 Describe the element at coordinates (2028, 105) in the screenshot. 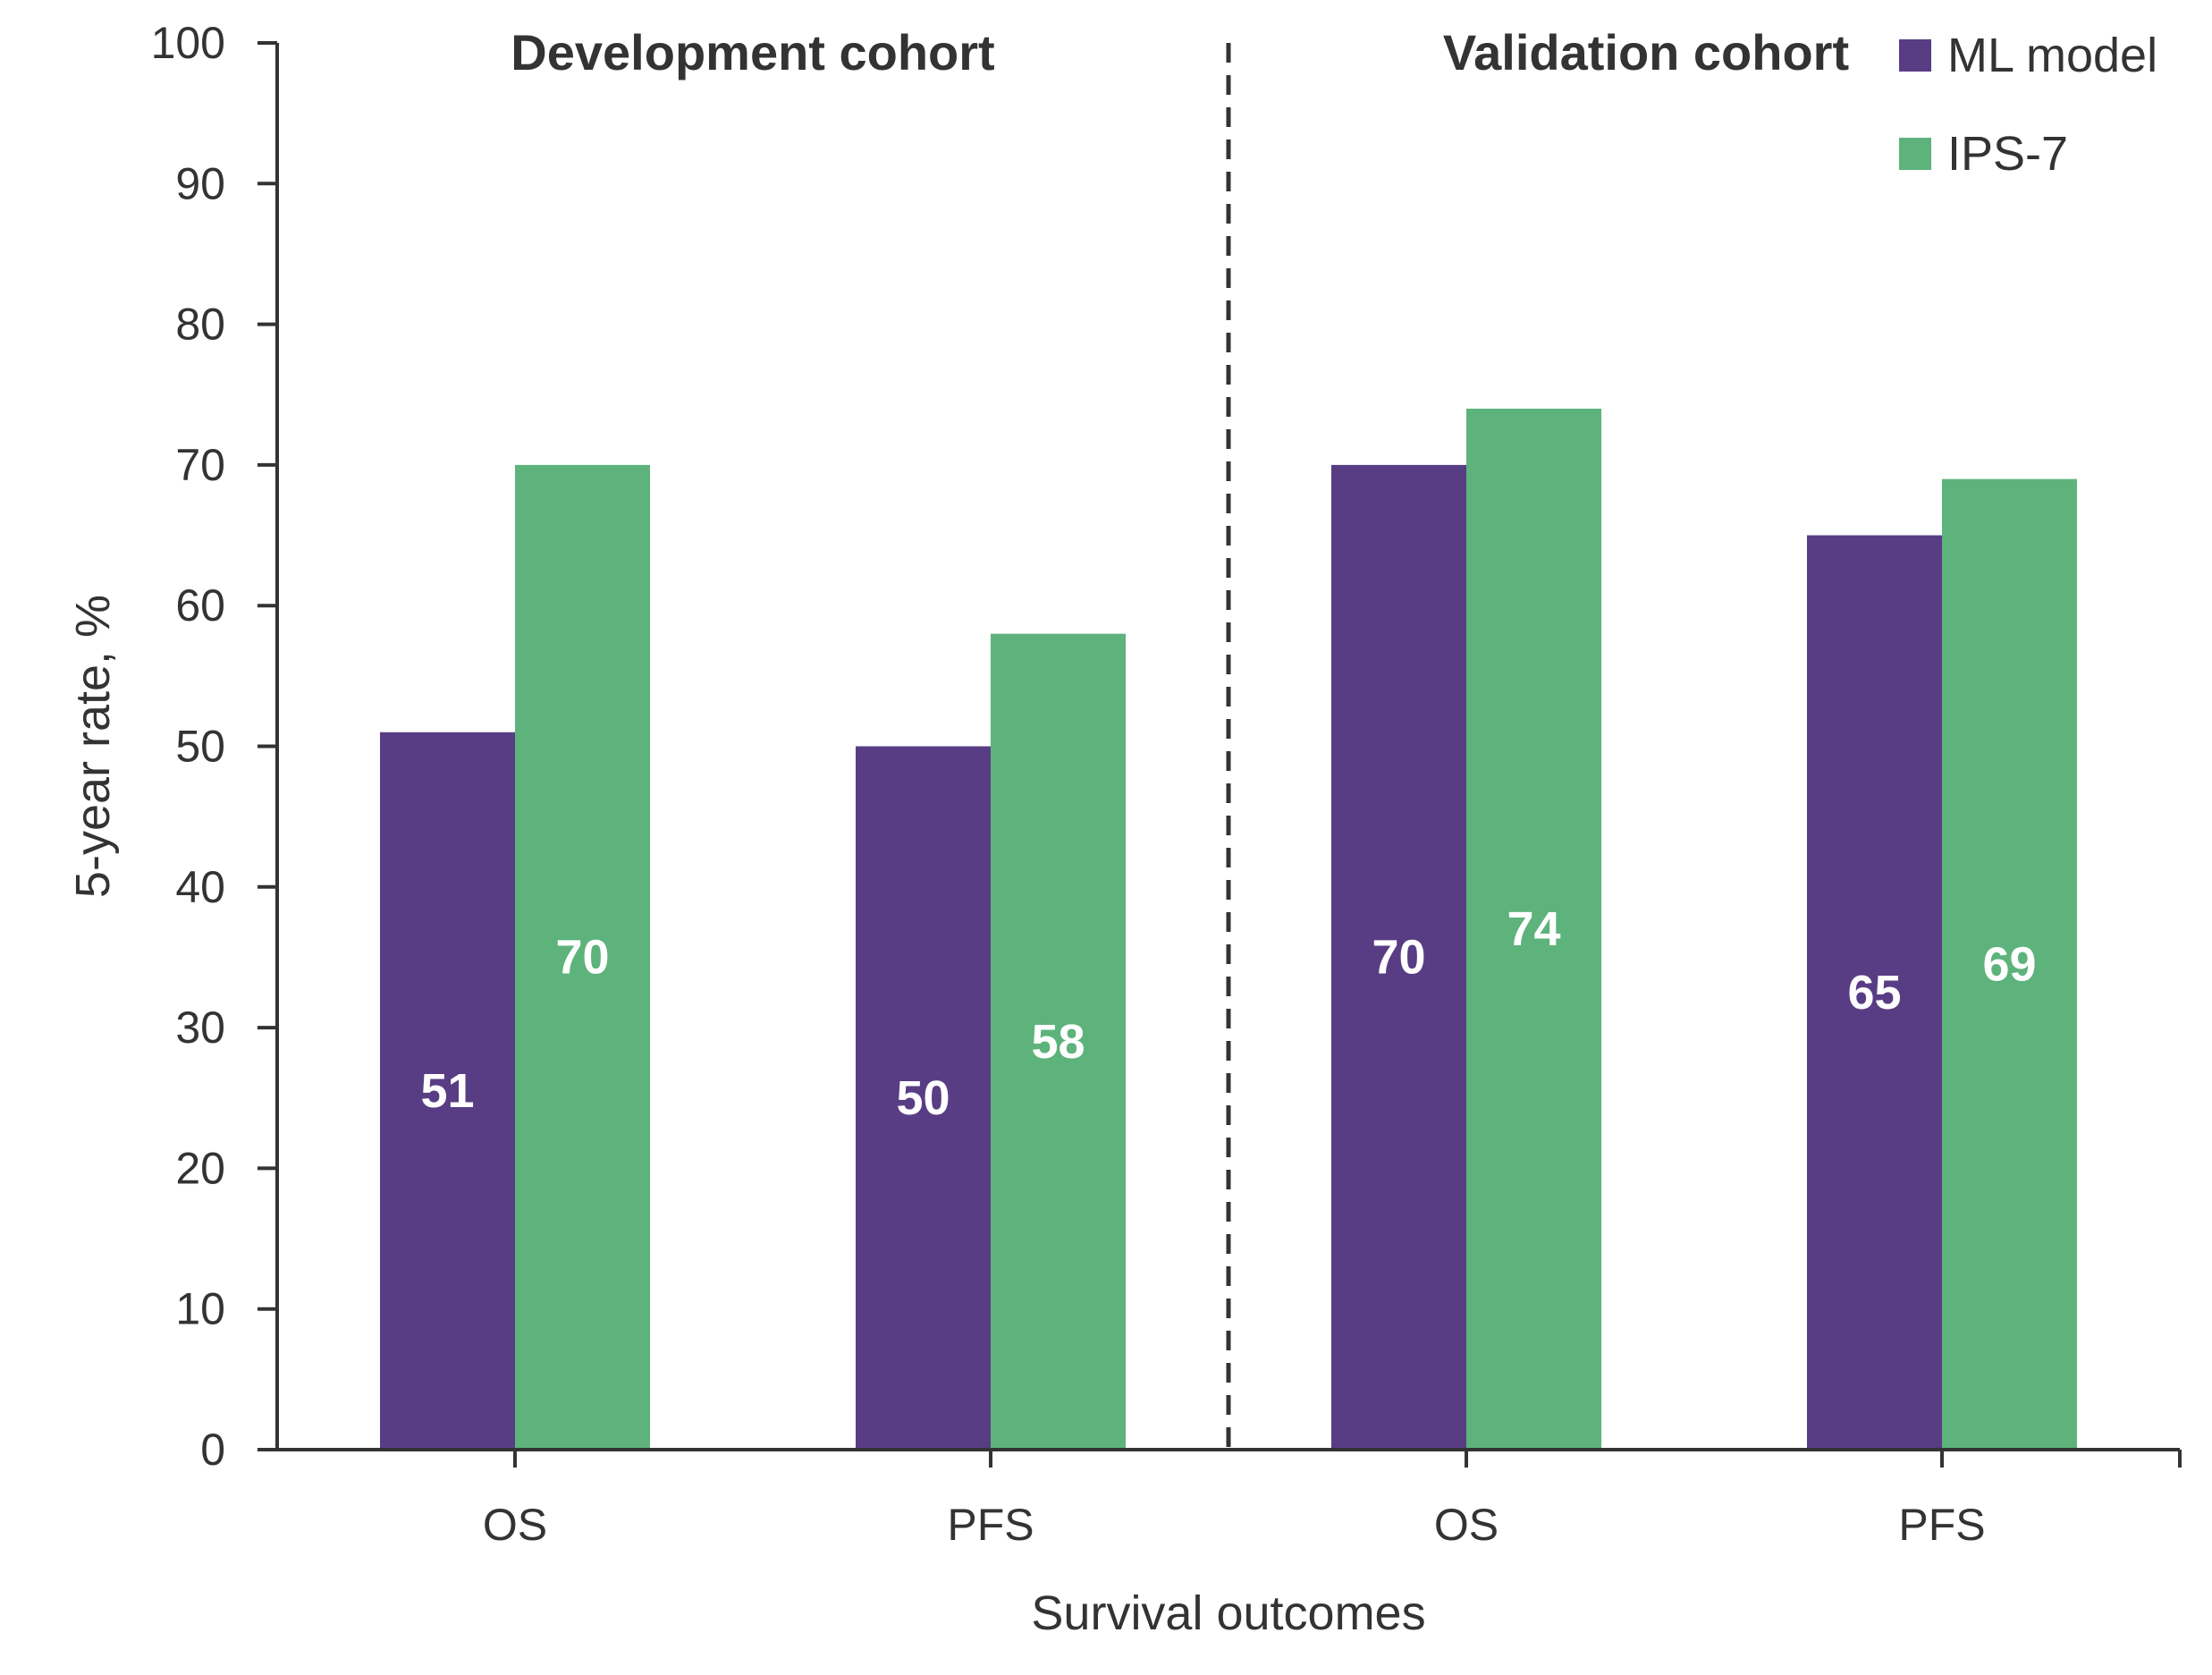

I see `legend: ML model IPS-7` at that location.